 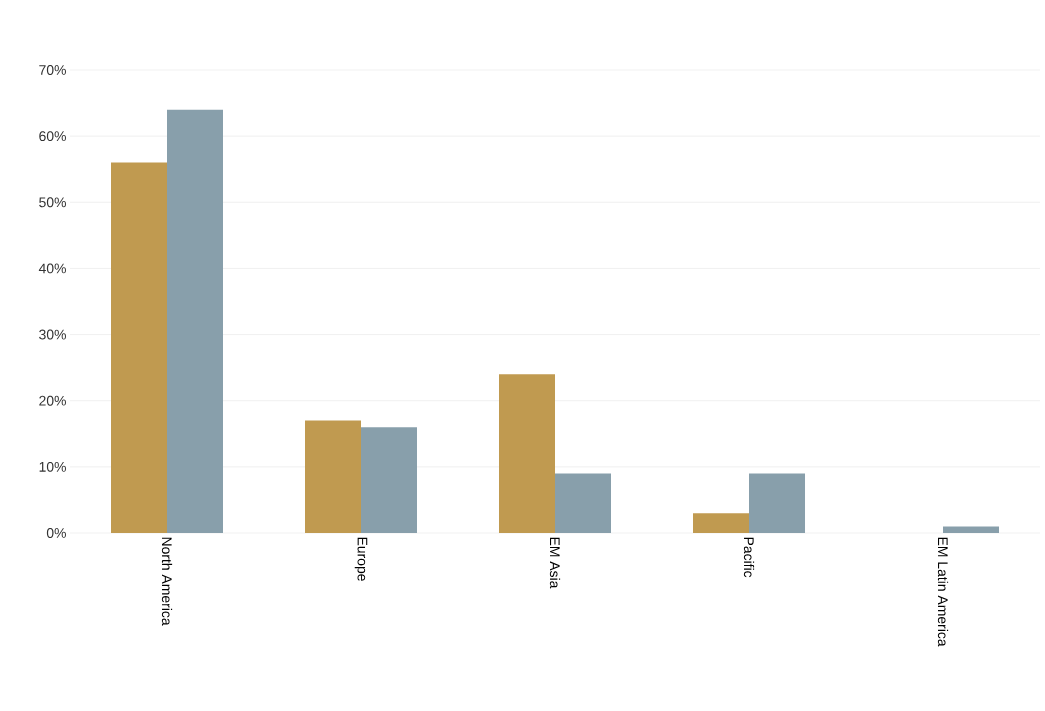 I want to click on x-tick-label: Europe, so click(x=361, y=559).